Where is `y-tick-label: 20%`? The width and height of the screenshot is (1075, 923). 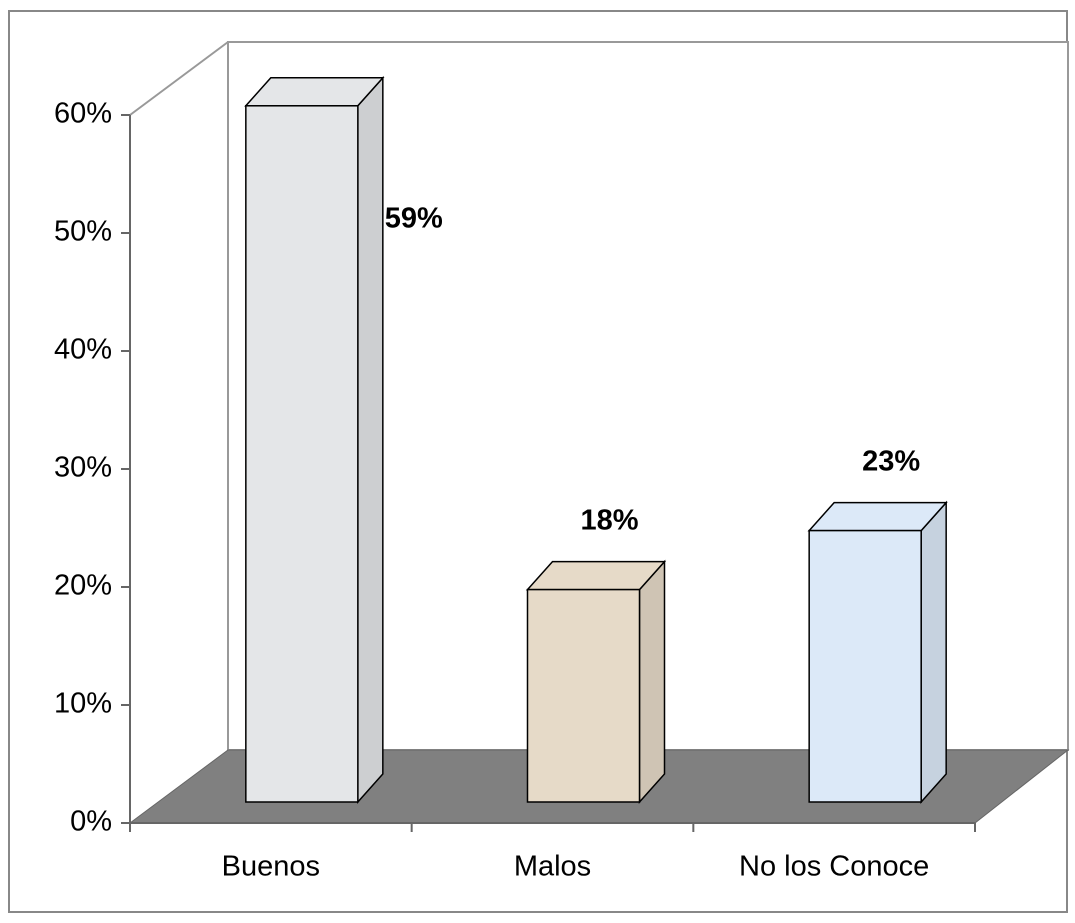
y-tick-label: 20% is located at coordinates (83, 586).